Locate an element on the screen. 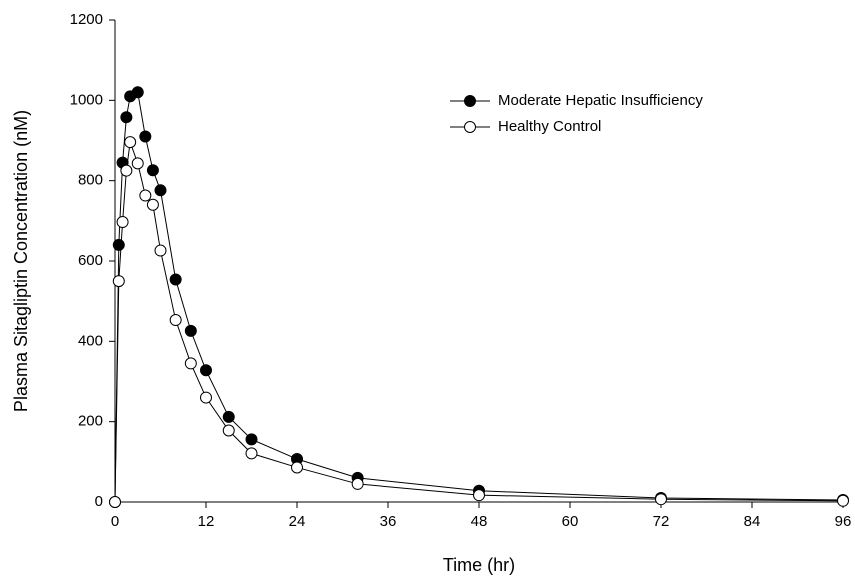  x-tick-label: 48 is located at coordinates (479, 521).